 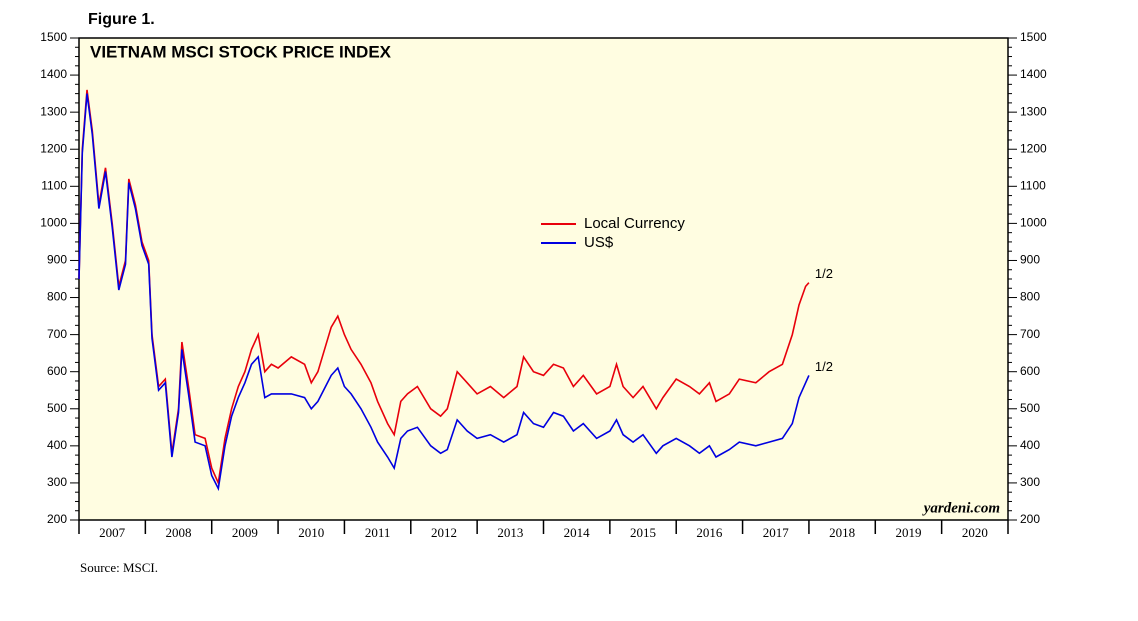 What do you see at coordinates (1033, 37) in the screenshot?
I see `y2-tick-label: 1500` at bounding box center [1033, 37].